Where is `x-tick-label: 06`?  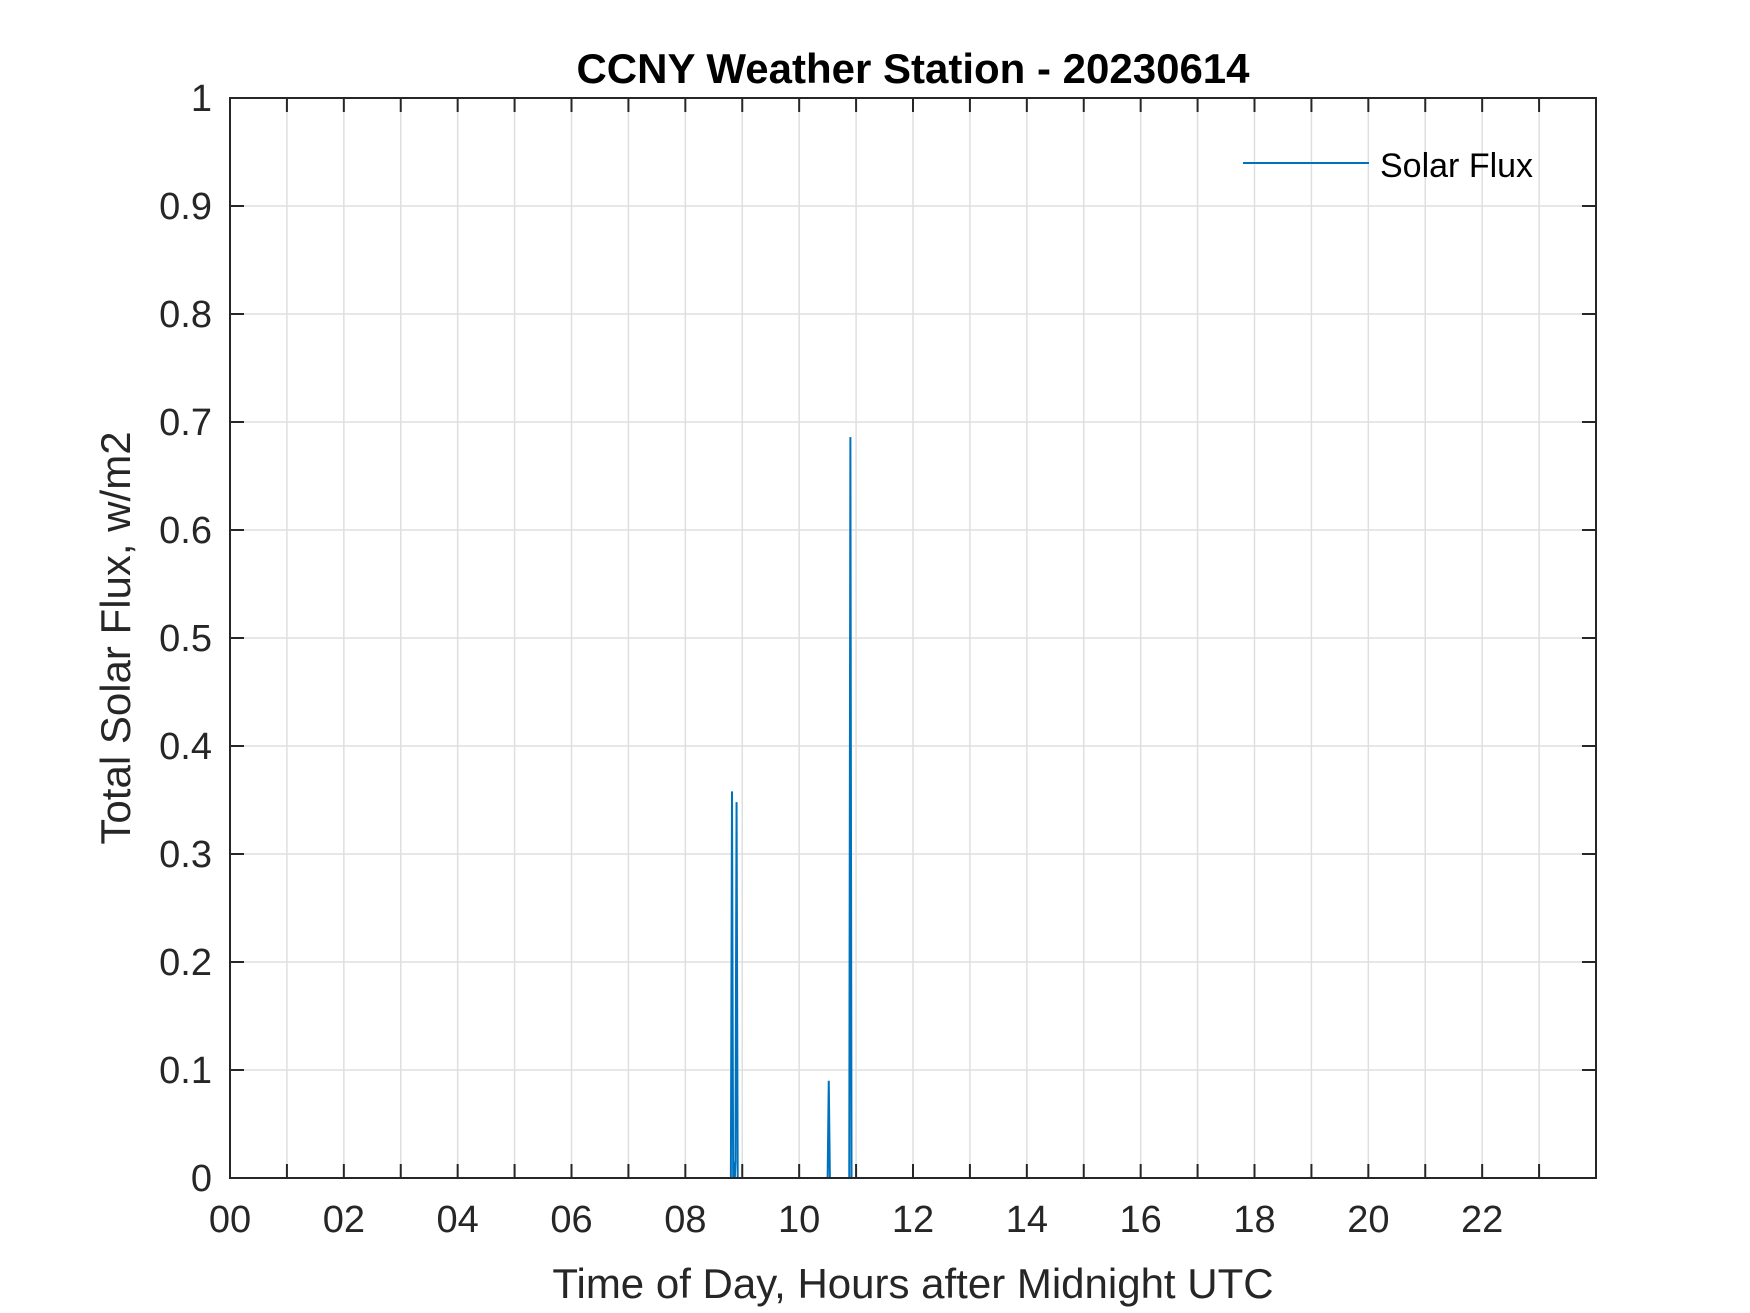
x-tick-label: 06 is located at coordinates (571, 1220).